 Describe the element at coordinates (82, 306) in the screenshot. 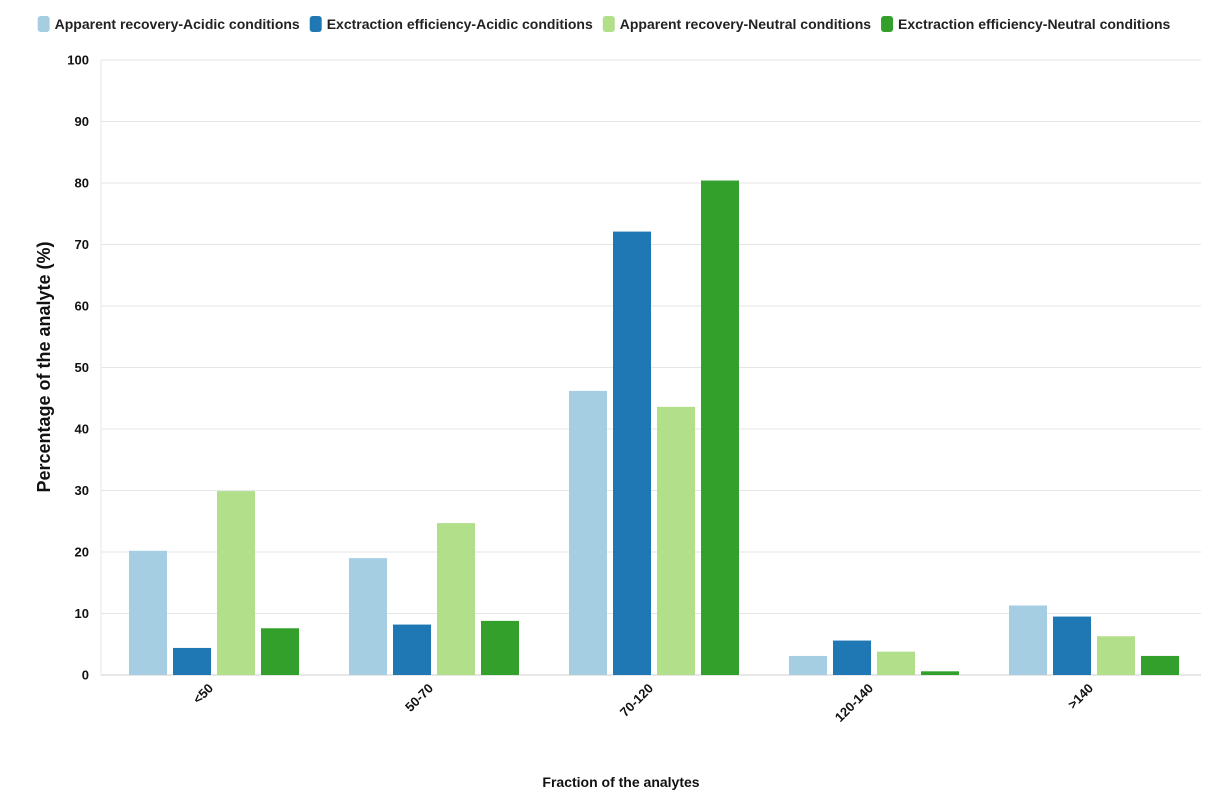

I see `y-tick-label: 60` at that location.